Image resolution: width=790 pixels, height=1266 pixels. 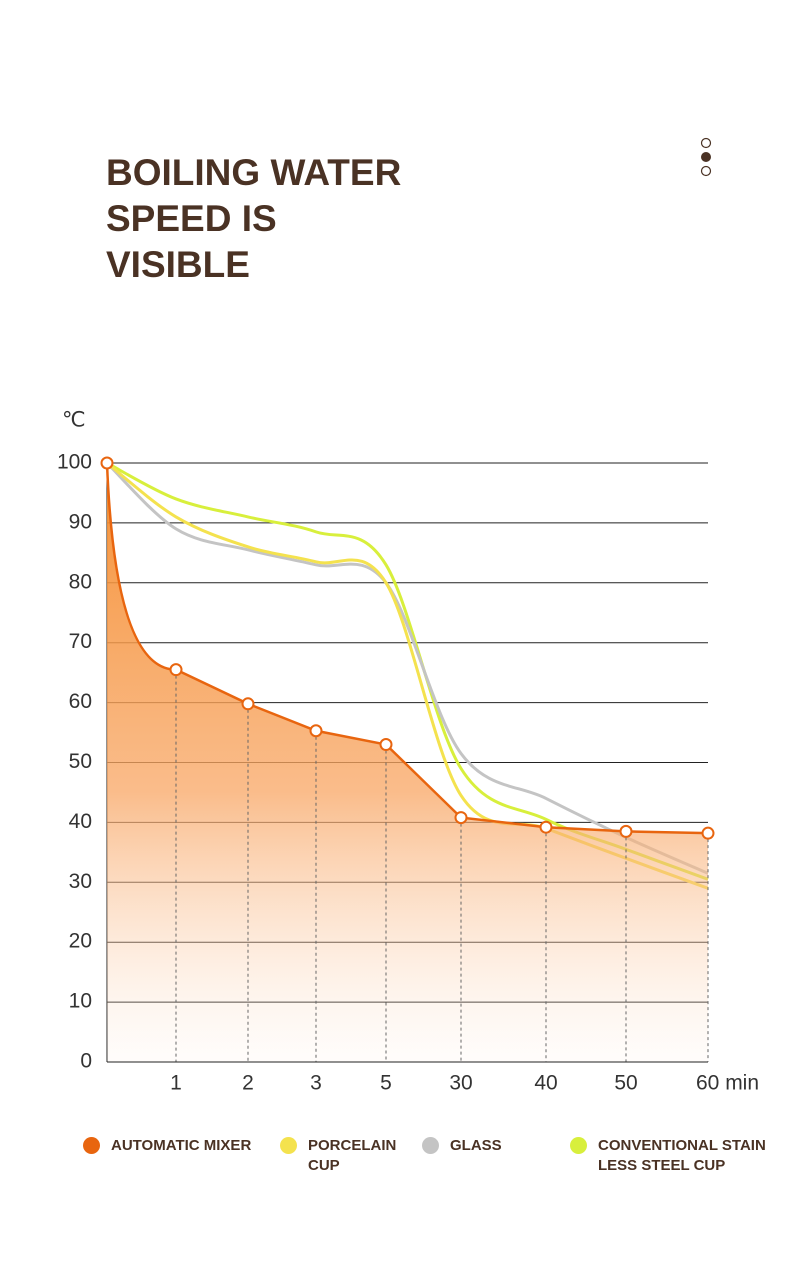 I want to click on y-tick-label: 20, so click(x=80, y=941).